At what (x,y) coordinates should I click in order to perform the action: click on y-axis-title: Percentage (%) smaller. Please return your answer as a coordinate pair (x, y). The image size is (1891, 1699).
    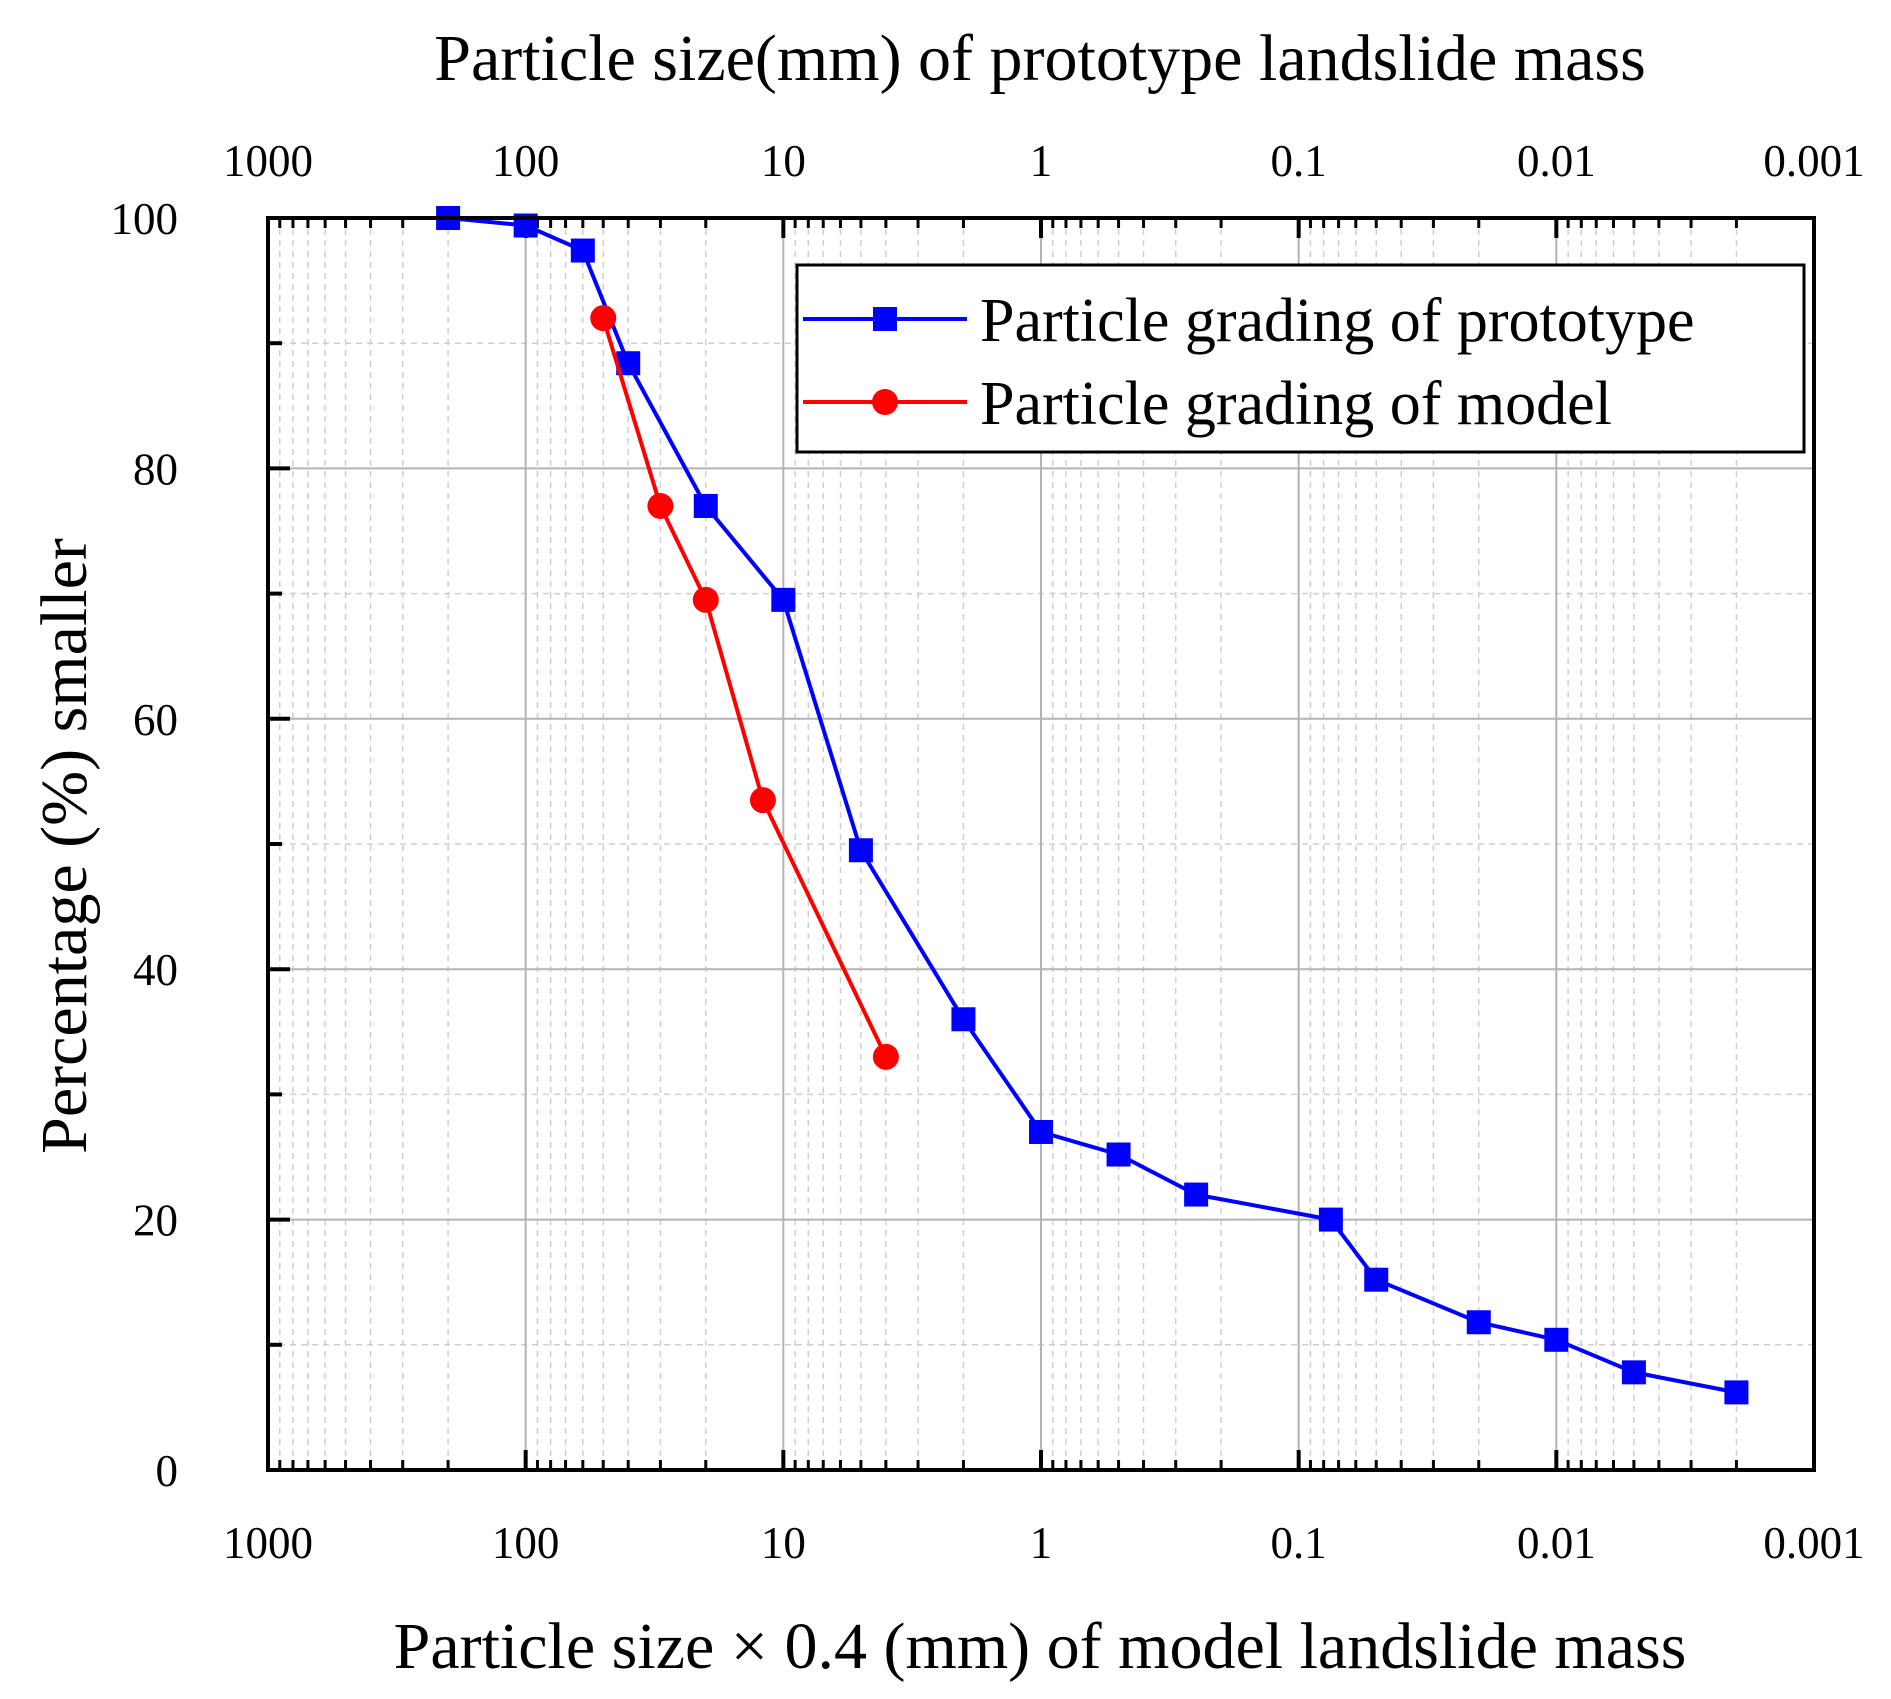
    Looking at the image, I should click on (64, 846).